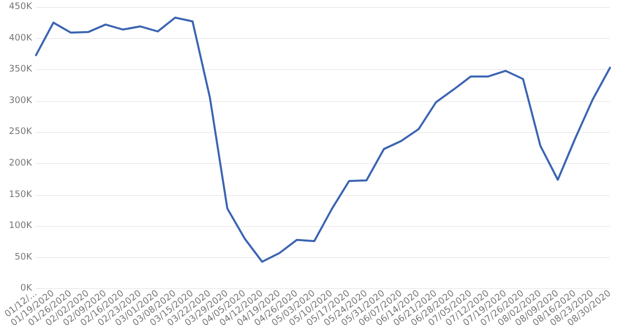 The image size is (624, 330). I want to click on y-tick-label: 150K, so click(21, 195).